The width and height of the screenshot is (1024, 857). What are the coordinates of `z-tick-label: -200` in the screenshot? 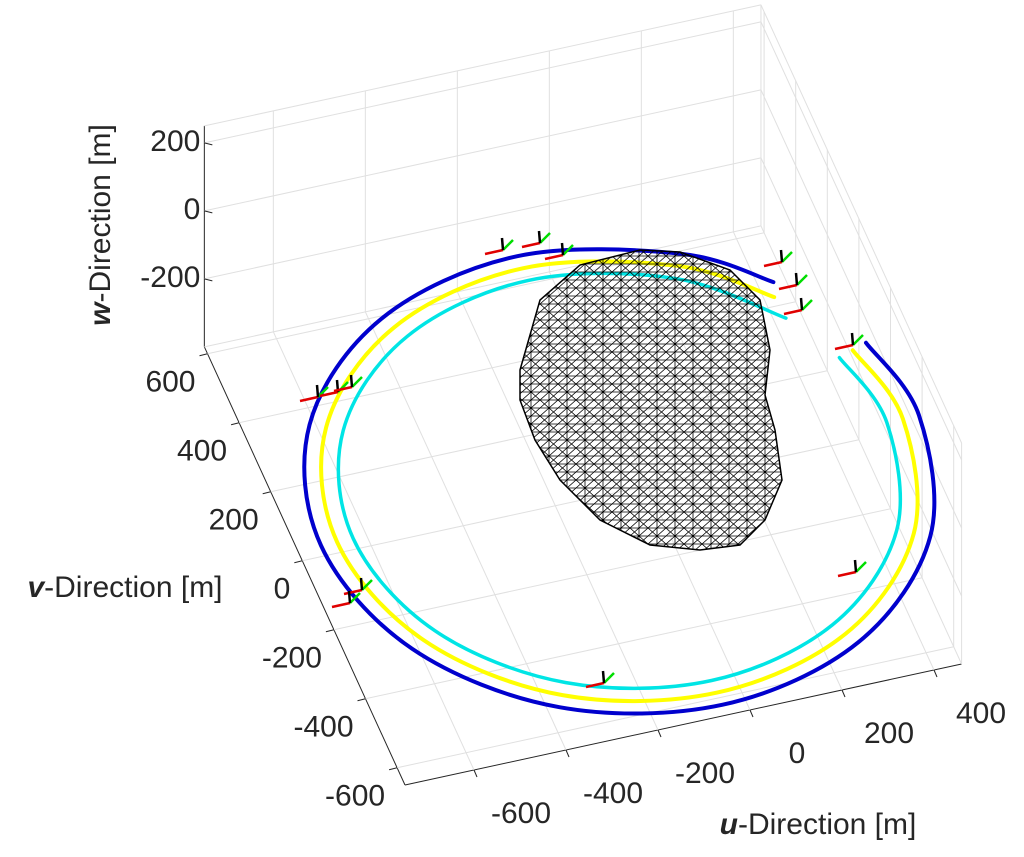 It's located at (170, 277).